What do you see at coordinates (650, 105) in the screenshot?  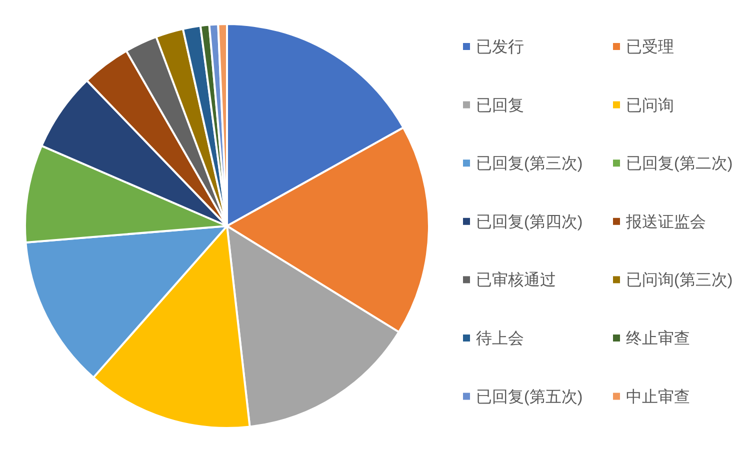 I see `legend-label: 已问询` at bounding box center [650, 105].